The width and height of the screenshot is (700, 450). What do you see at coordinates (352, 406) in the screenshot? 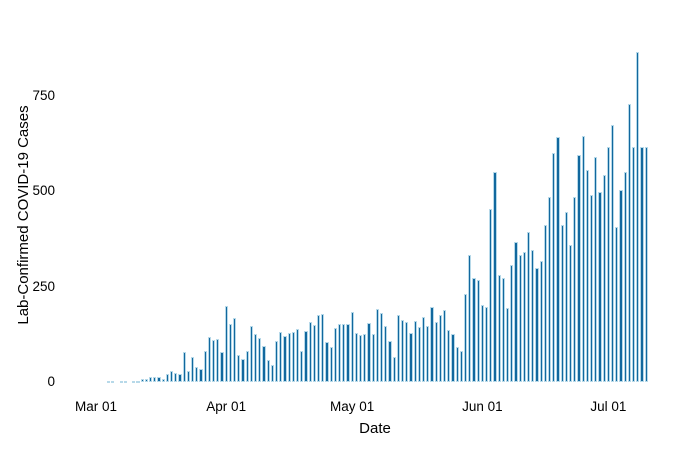
I see `x-tick-label: May 01` at bounding box center [352, 406].